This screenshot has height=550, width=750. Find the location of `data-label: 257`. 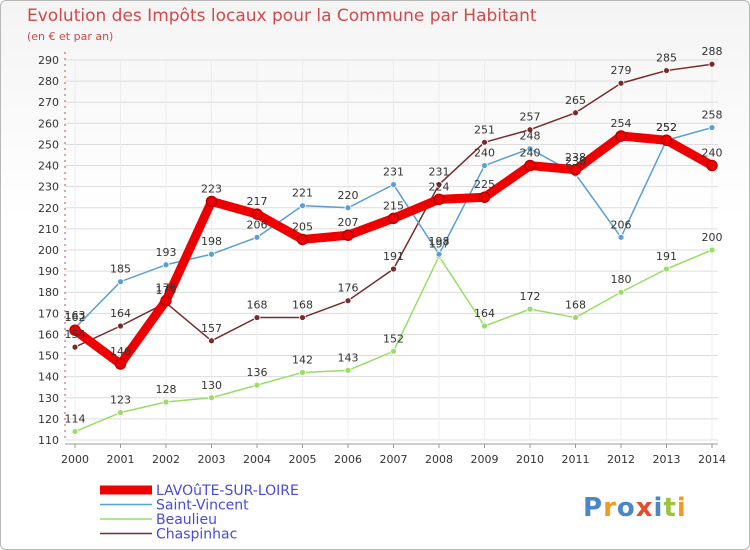

data-label: 257 is located at coordinates (530, 117).